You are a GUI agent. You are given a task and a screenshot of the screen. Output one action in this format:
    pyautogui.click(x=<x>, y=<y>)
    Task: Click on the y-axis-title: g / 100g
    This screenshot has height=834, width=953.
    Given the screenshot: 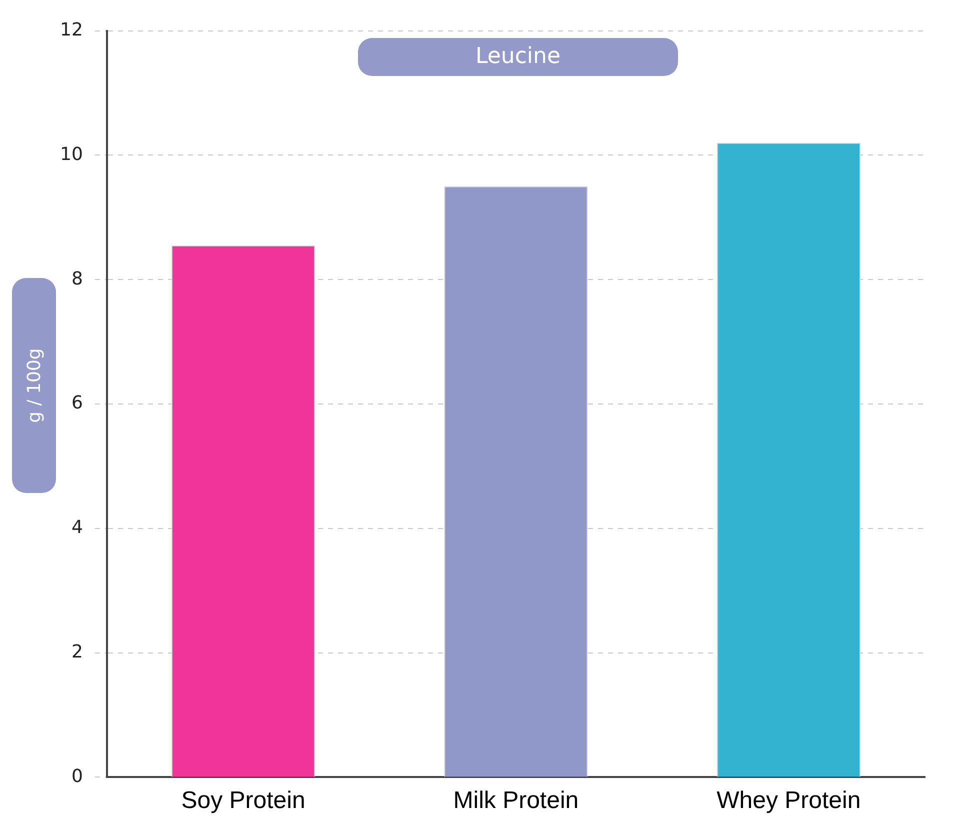 What is the action you would take?
    pyautogui.click(x=34, y=385)
    